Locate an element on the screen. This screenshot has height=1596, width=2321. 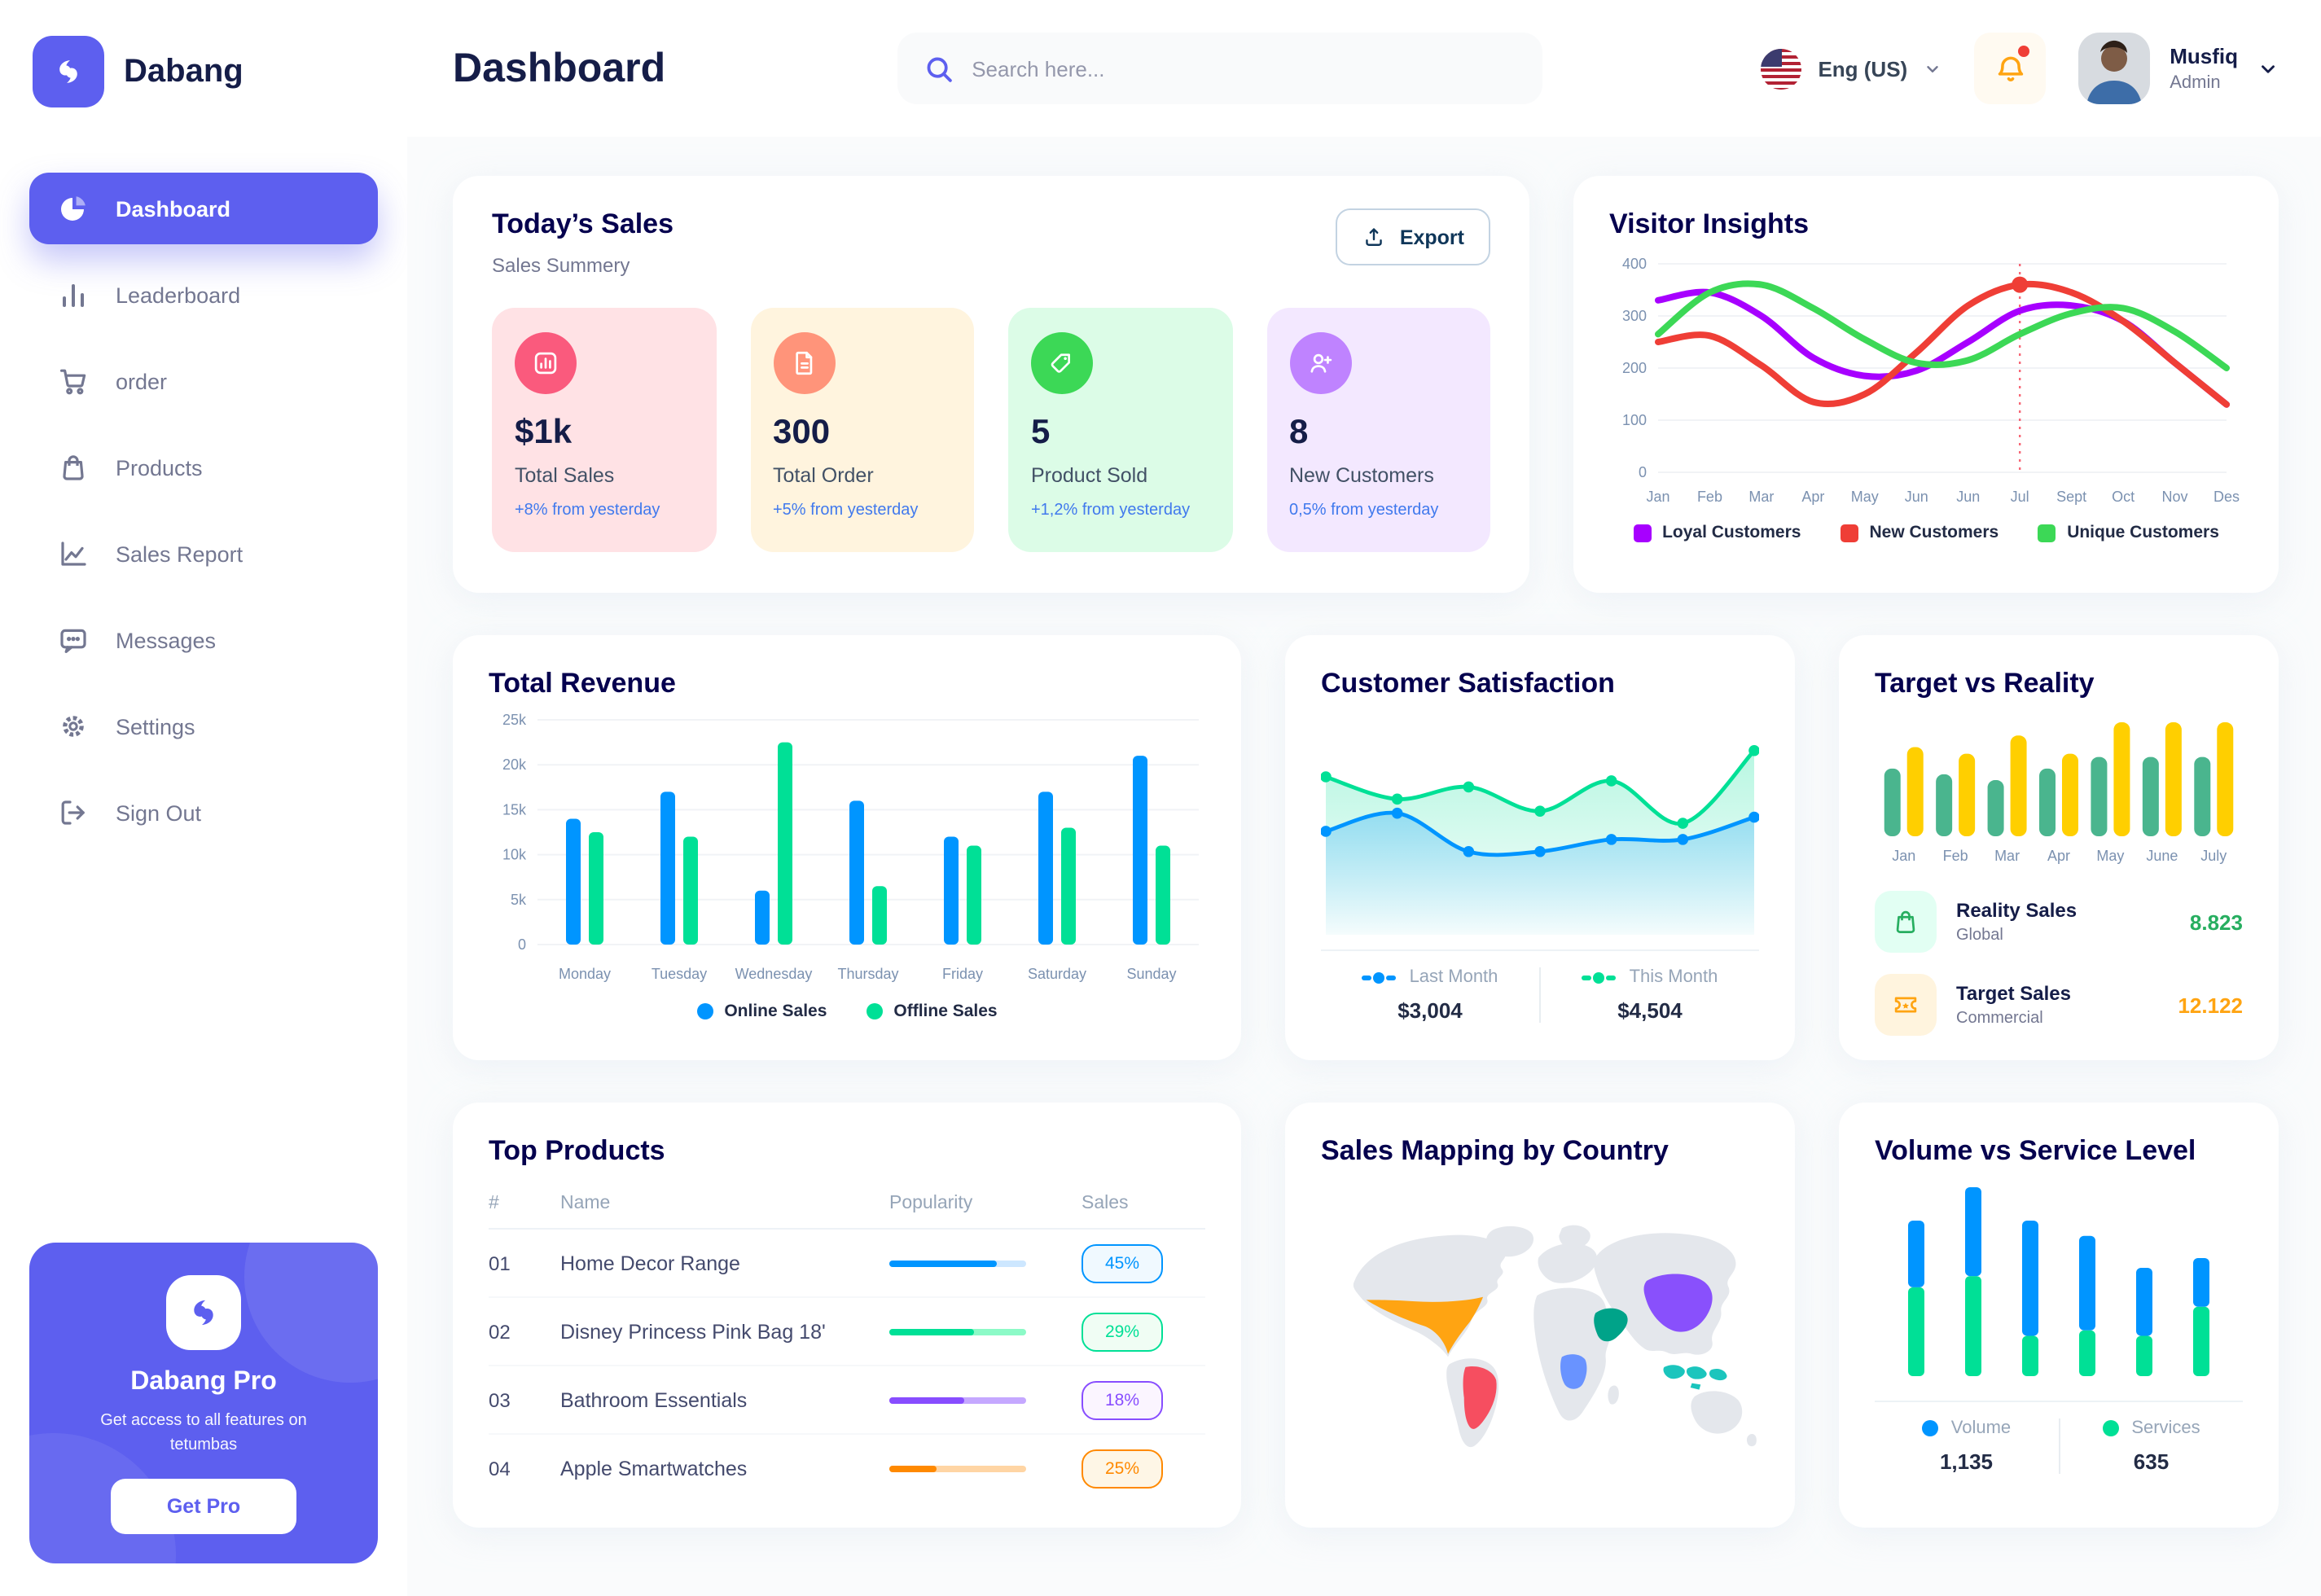
gear-icon is located at coordinates (73, 726).